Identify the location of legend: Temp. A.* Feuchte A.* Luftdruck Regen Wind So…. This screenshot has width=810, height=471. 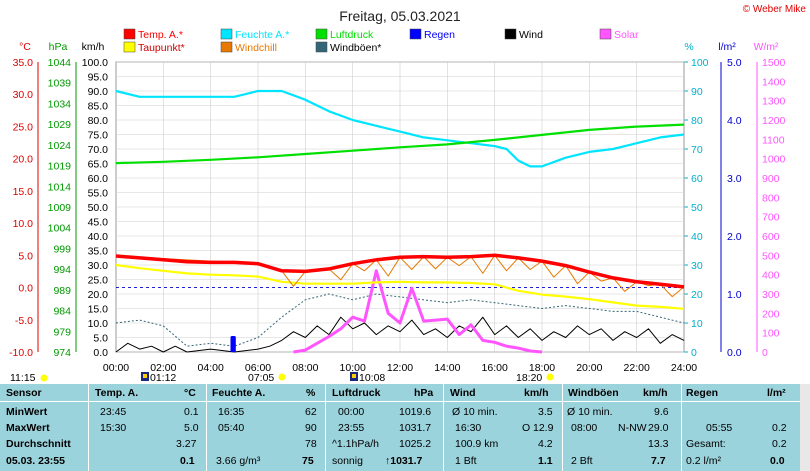
(381, 41).